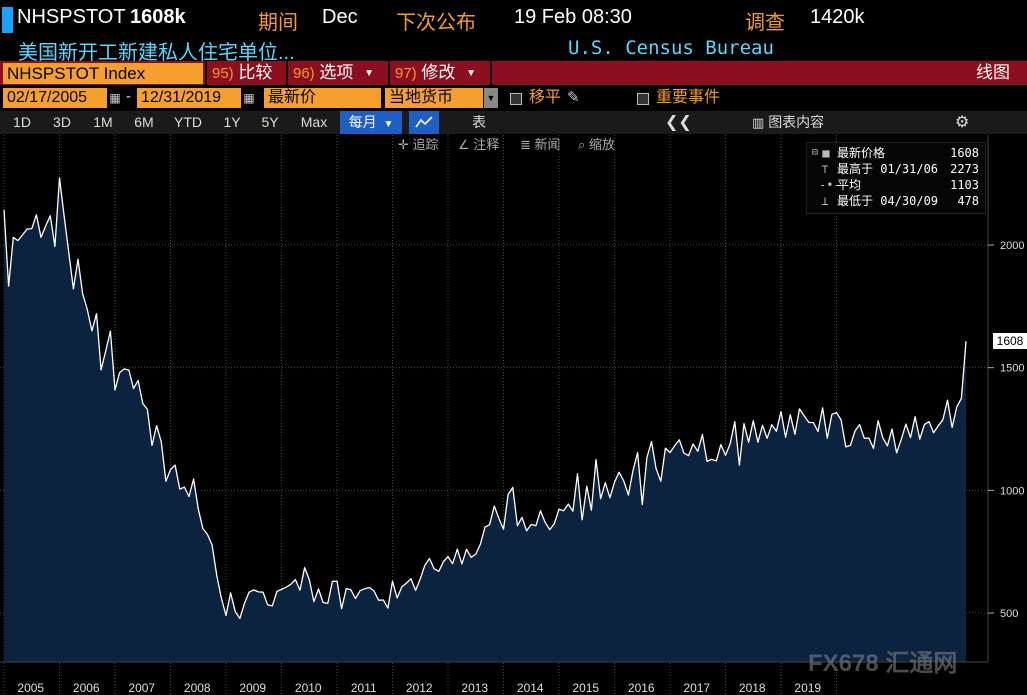 Image resolution: width=1027 pixels, height=695 pixels. Describe the element at coordinates (525, 144) in the screenshot. I see `news-icon: ≣` at that location.